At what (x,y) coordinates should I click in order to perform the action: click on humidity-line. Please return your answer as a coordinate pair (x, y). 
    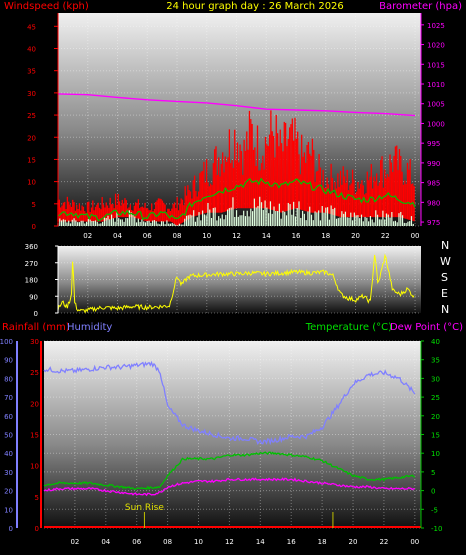
    Looking at the image, I should click on (229, 403).